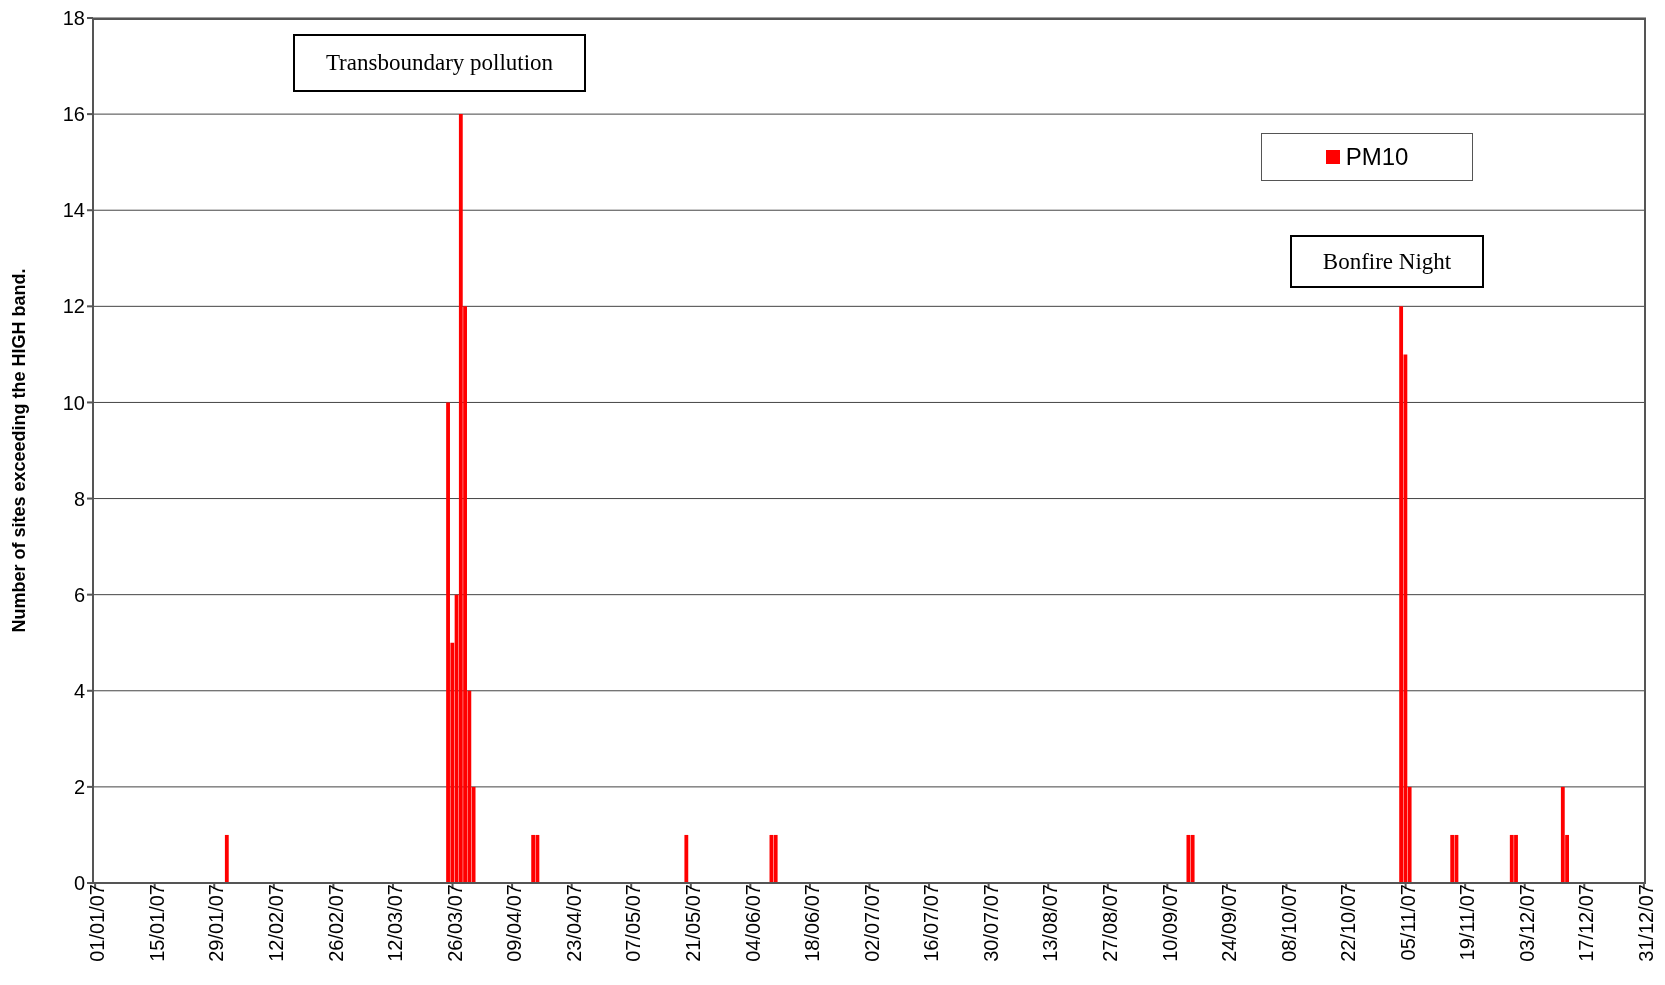 The height and width of the screenshot is (985, 1665). Describe the element at coordinates (1288, 923) in the screenshot. I see `x-tick-label: 08/10/07` at that location.